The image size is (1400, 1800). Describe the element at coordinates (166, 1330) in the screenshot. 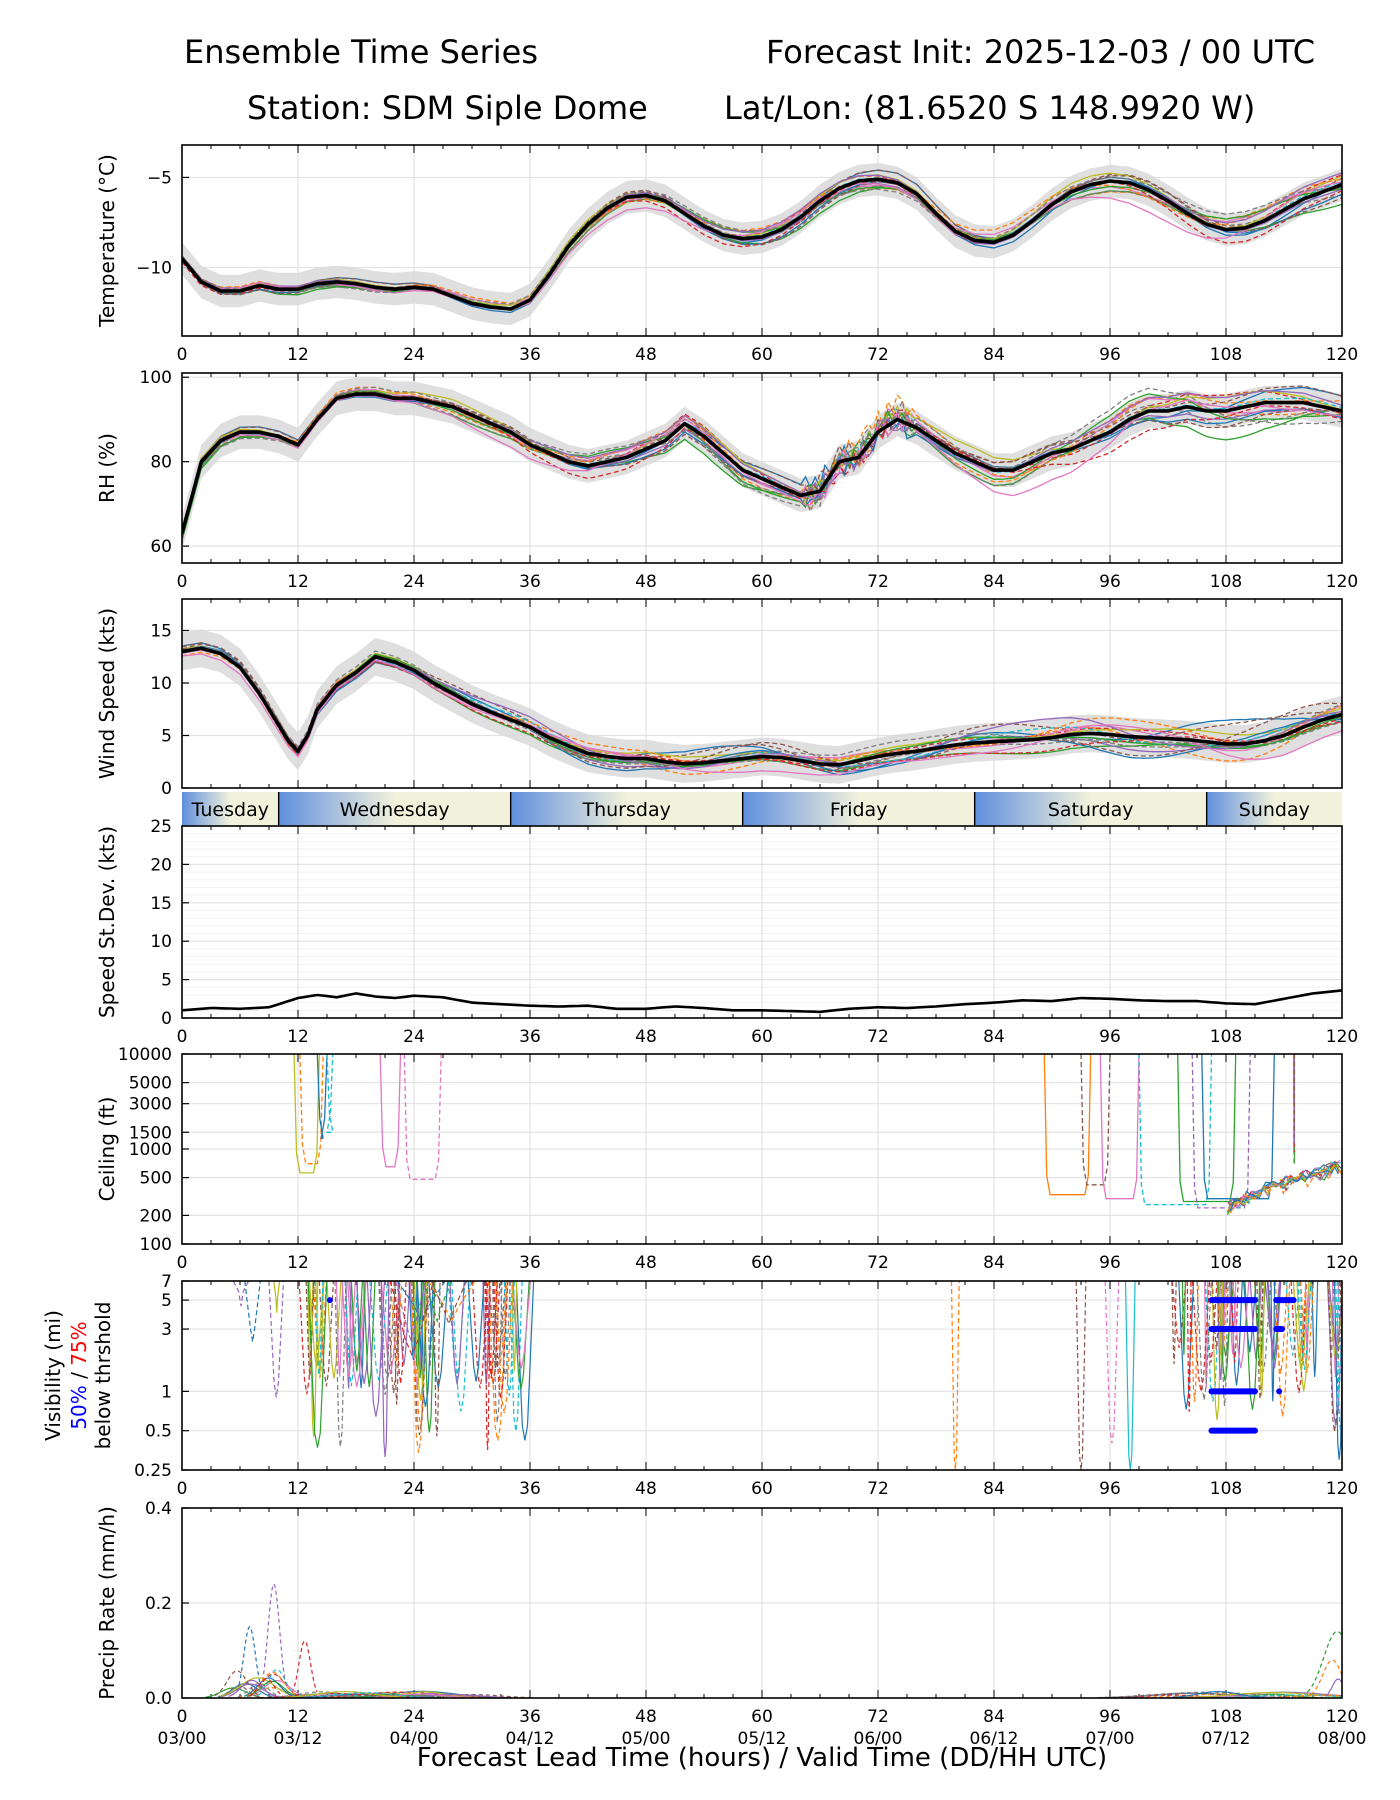

I see `y-tick-label: 3` at that location.